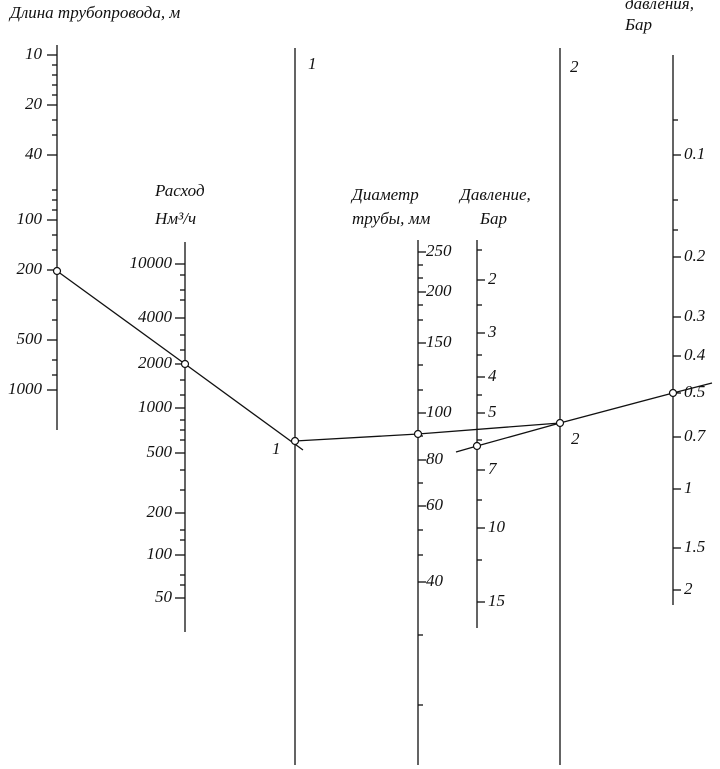 The width and height of the screenshot is (720, 769). What do you see at coordinates (695, 354) in the screenshot?
I see `tick-label: 0.4` at bounding box center [695, 354].